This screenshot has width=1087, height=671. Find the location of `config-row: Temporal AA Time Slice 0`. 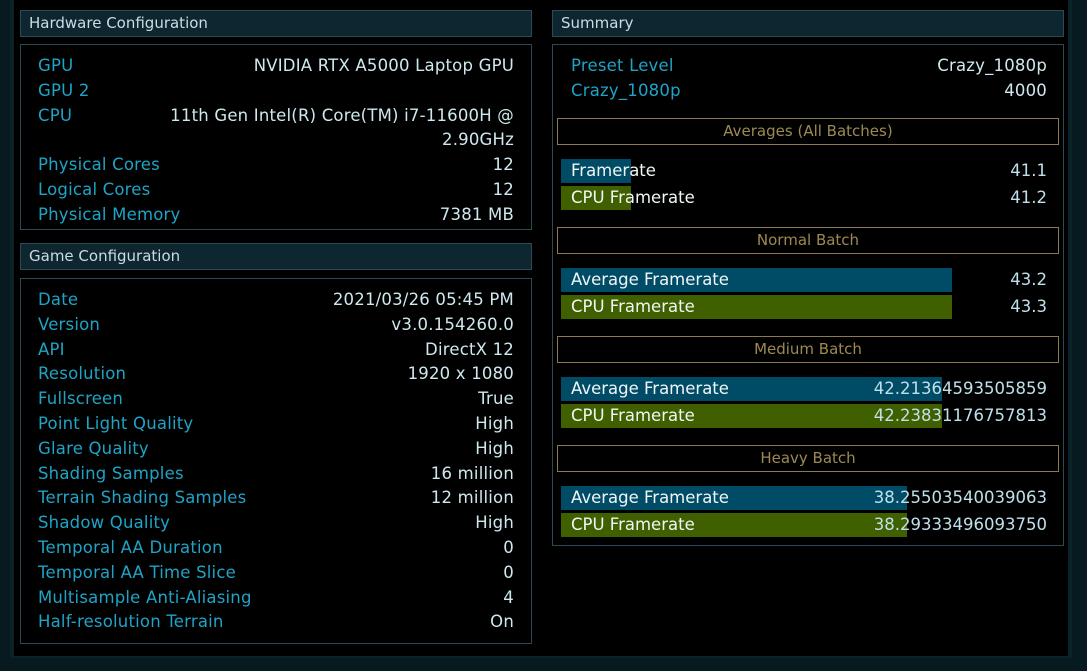

config-row: Temporal AA Time Slice 0 is located at coordinates (276, 573).